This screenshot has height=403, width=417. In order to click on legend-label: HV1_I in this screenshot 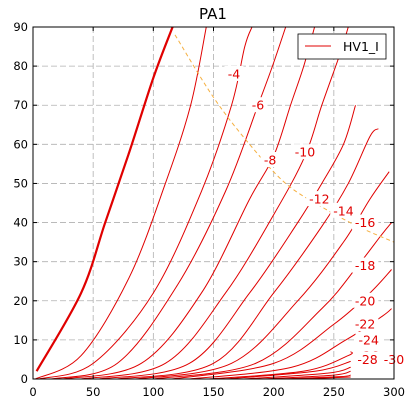, I will do `click(361, 46)`.